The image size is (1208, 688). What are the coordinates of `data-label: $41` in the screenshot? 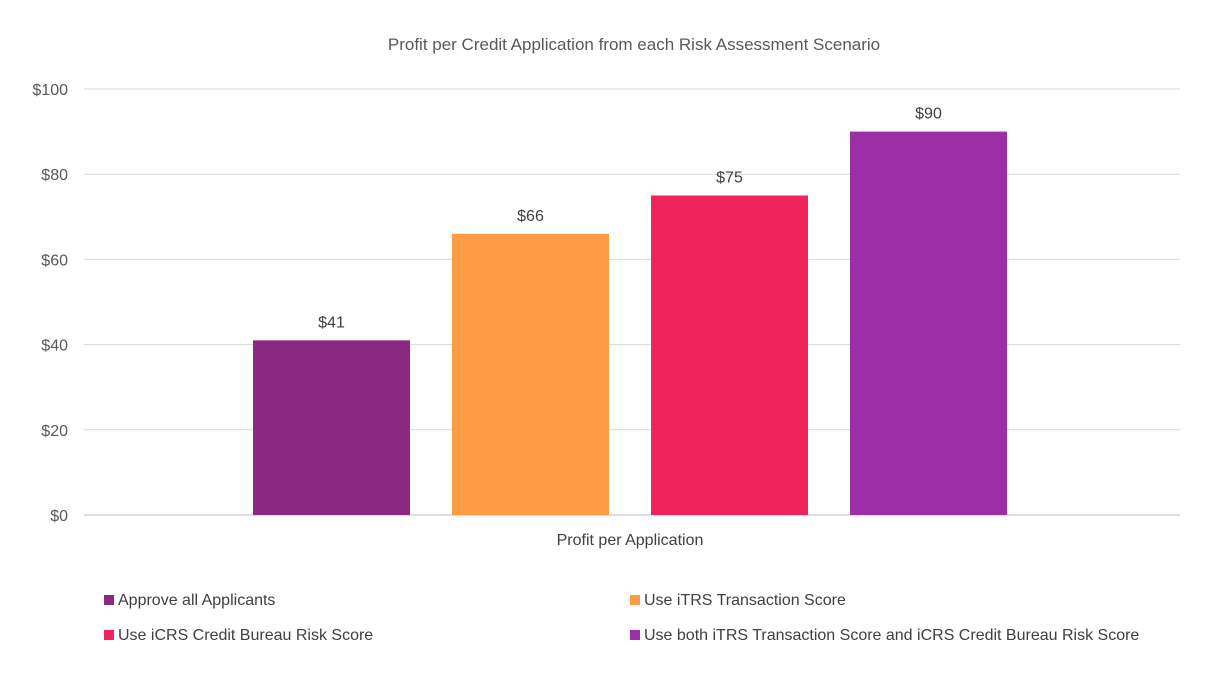 It's located at (331, 322).